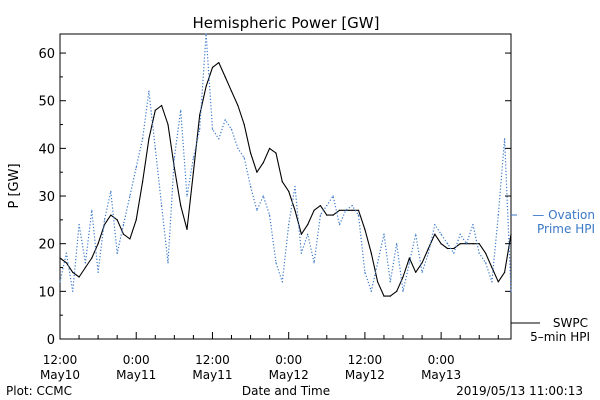  Describe the element at coordinates (560, 337) in the screenshot. I see `swpc-legend-label-2: 5–min HPI` at that location.